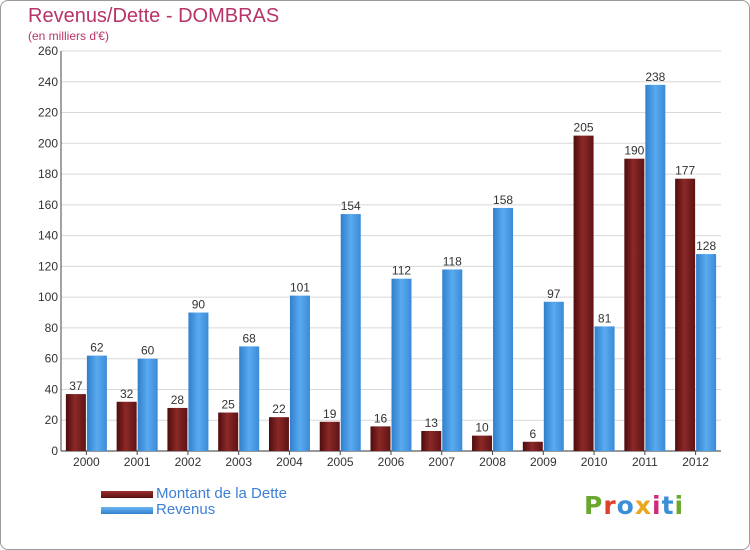 The width and height of the screenshot is (750, 550). I want to click on y-tick-label: 20, so click(52, 420).